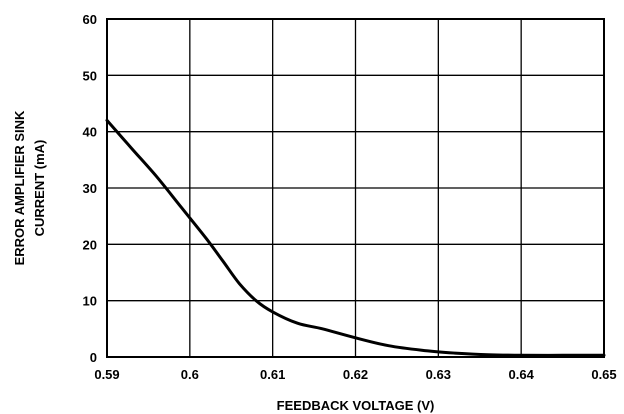  Describe the element at coordinates (106, 374) in the screenshot. I see `x-tick-label: 0.59` at that location.